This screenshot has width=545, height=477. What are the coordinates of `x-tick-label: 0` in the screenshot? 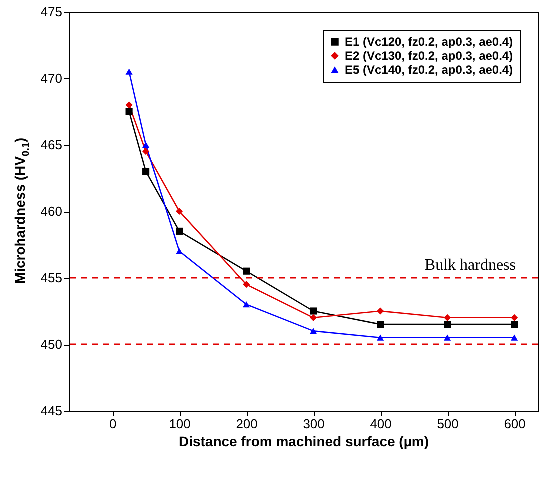 It's located at (113, 424).